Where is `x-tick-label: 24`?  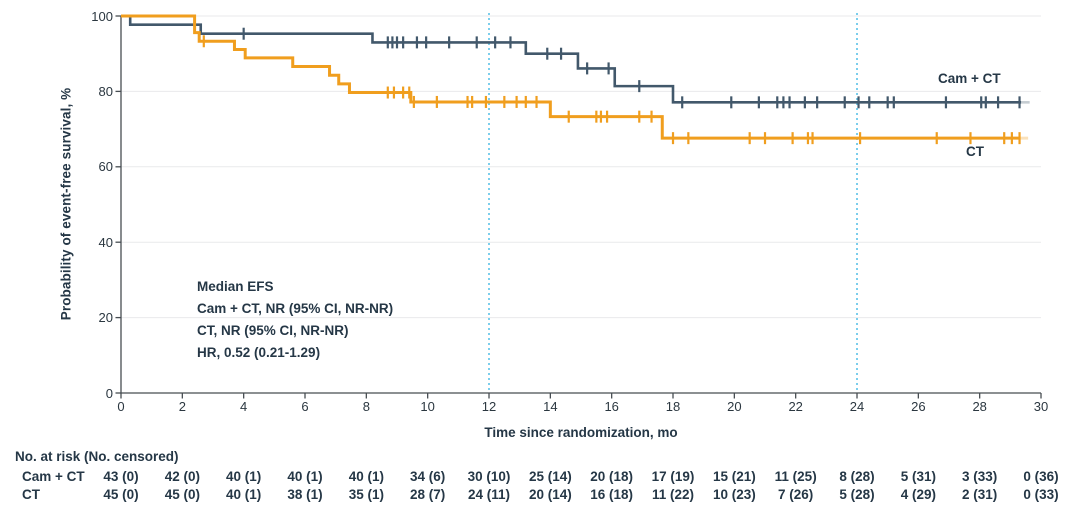 x-tick-label: 24 is located at coordinates (857, 406).